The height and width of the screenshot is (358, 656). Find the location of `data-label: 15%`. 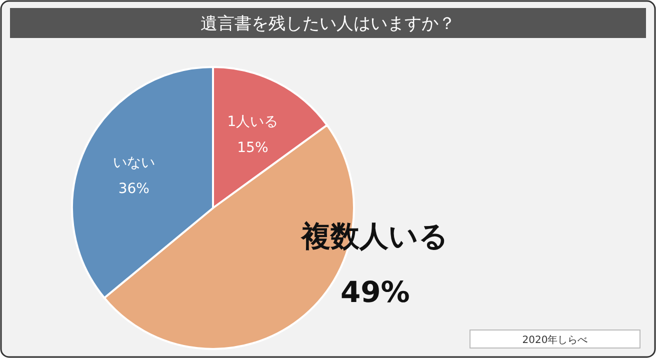

data-label: 15% is located at coordinates (252, 148).